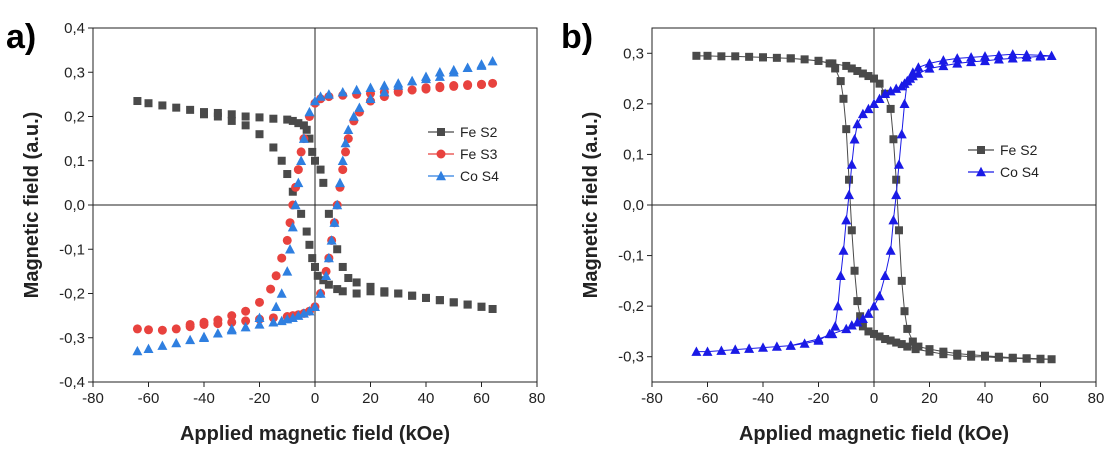 The image size is (1109, 452). What do you see at coordinates (1003, 161) in the screenshot?
I see `legend: Fe S2 Co S4` at bounding box center [1003, 161].